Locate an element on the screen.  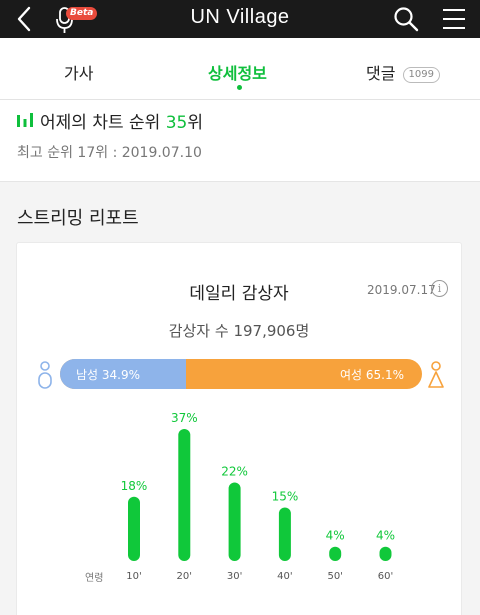
menu-icon is located at coordinates (454, 19).